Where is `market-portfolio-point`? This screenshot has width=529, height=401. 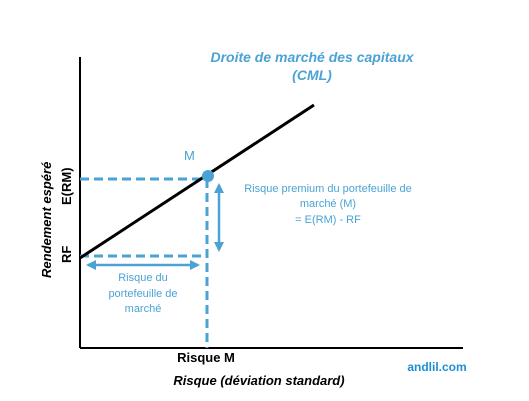 market-portfolio-point is located at coordinates (208, 176).